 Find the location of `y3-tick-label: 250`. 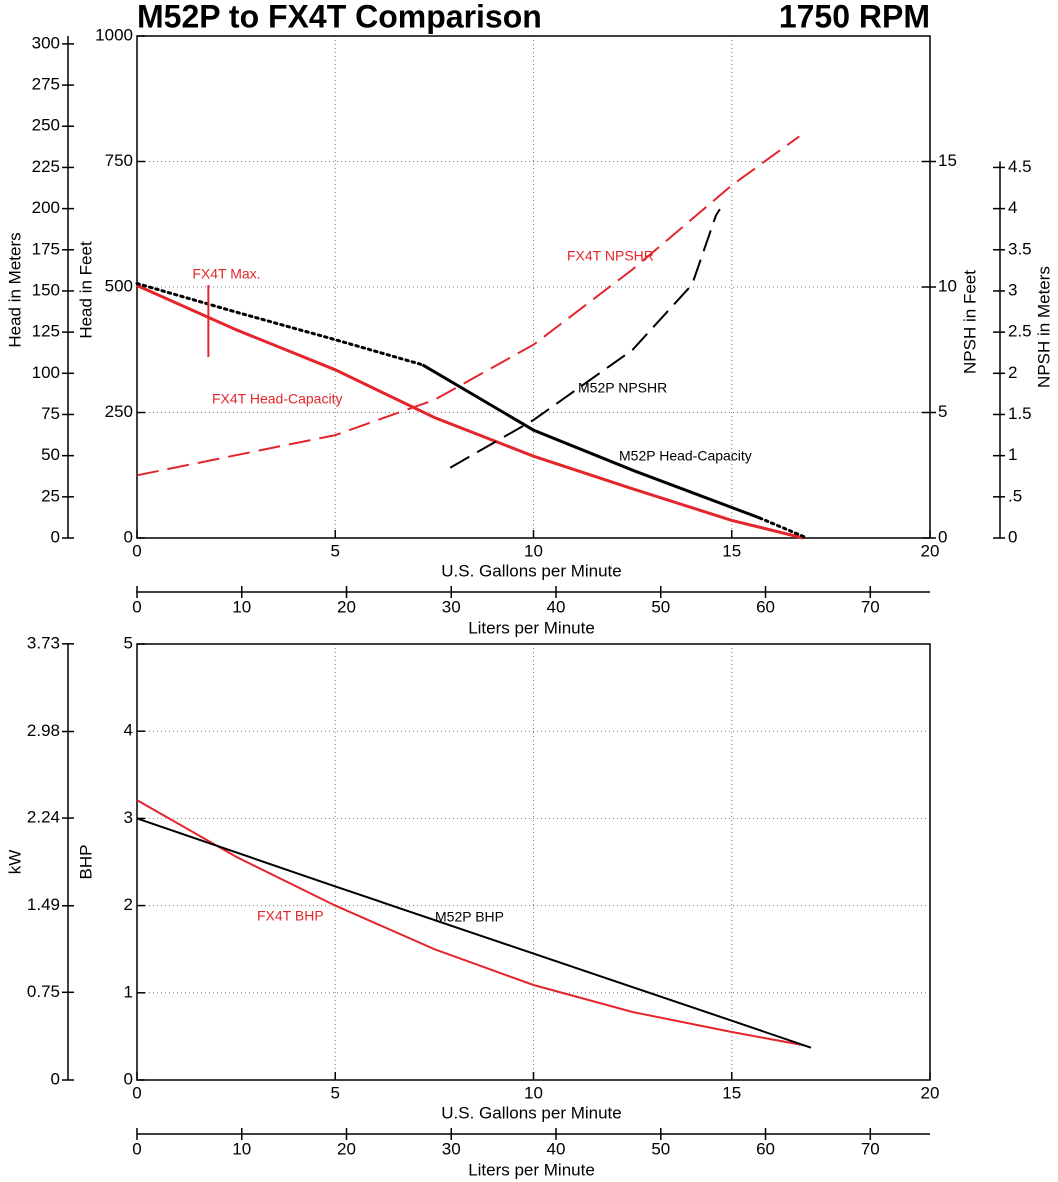

y3-tick-label: 250 is located at coordinates (46, 125).